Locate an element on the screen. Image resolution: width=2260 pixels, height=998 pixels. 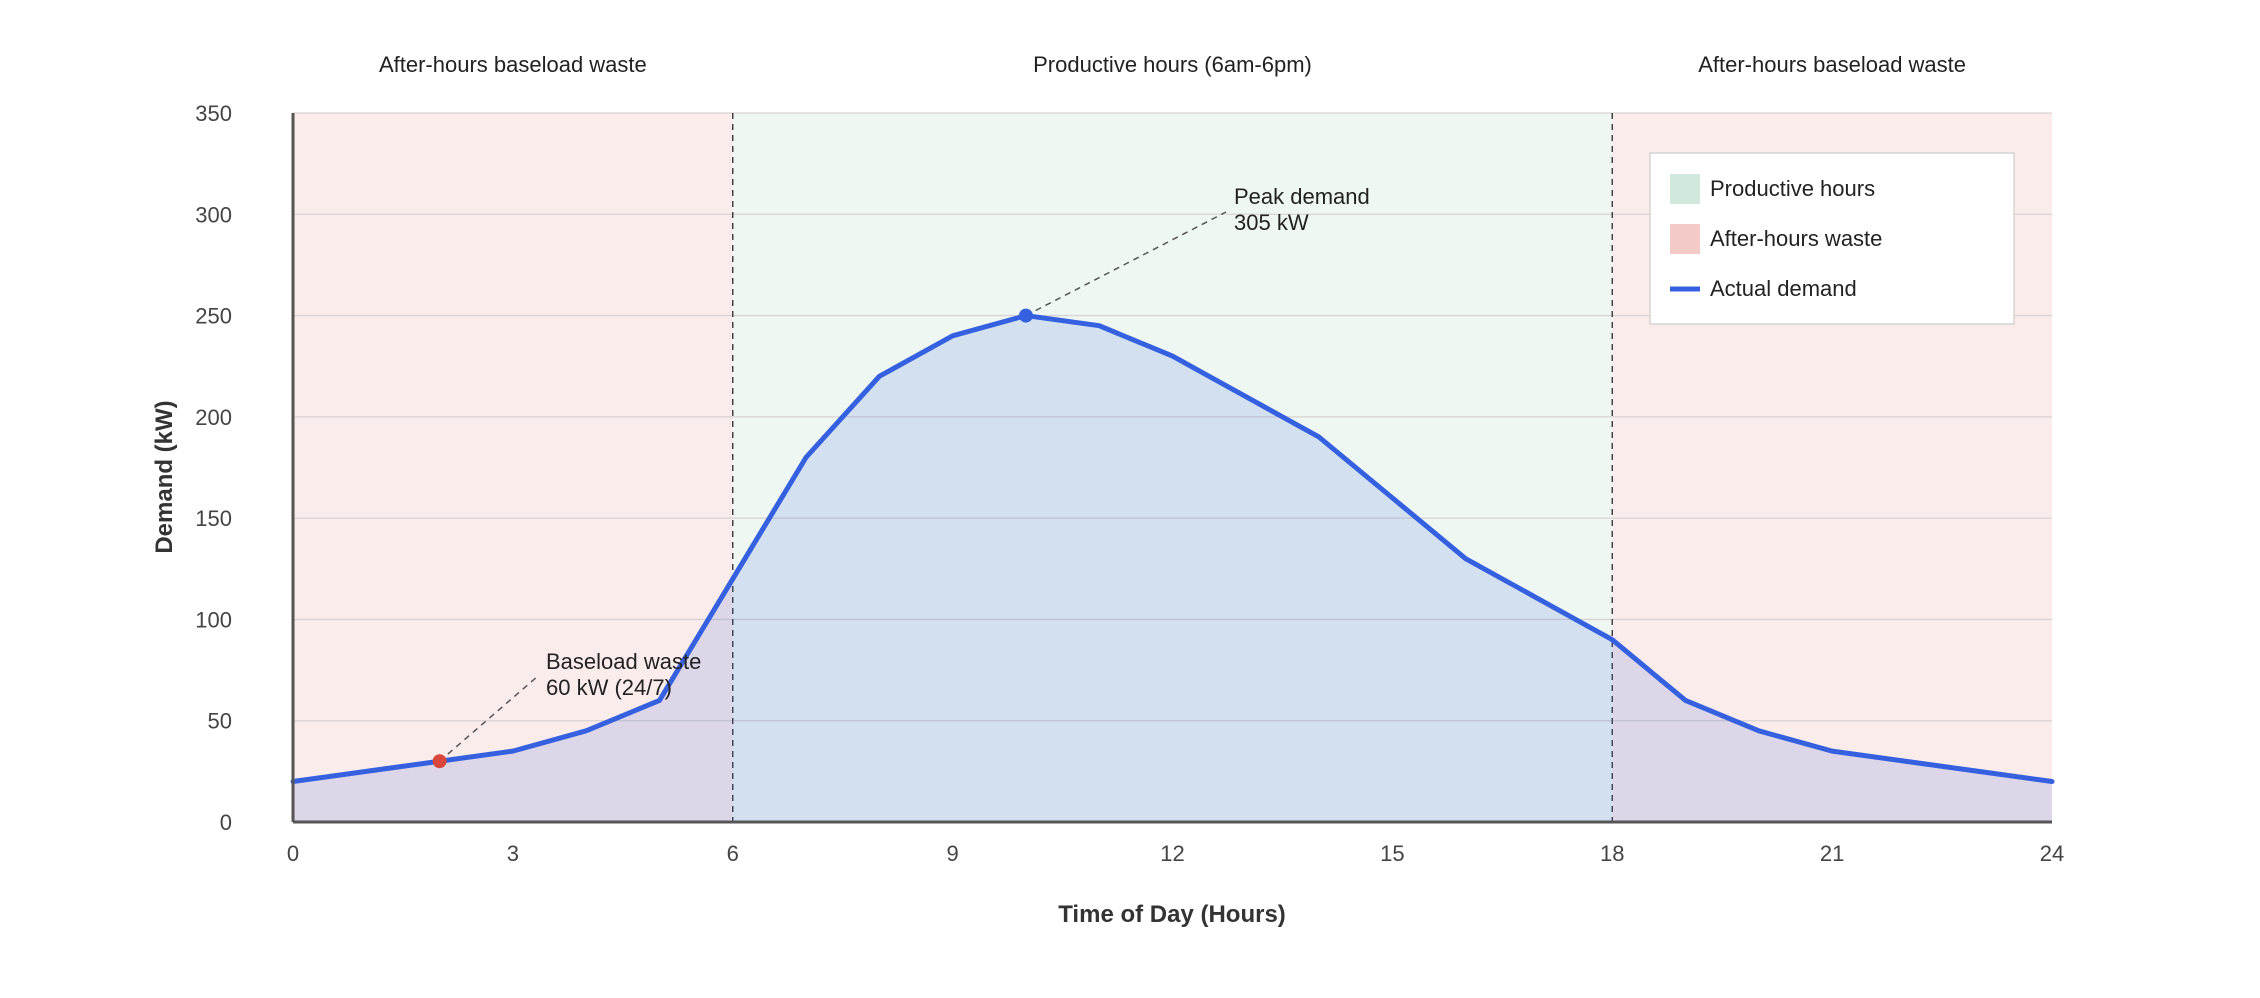
x-axis-title: Time of Day (Hours) is located at coordinates (1172, 914).